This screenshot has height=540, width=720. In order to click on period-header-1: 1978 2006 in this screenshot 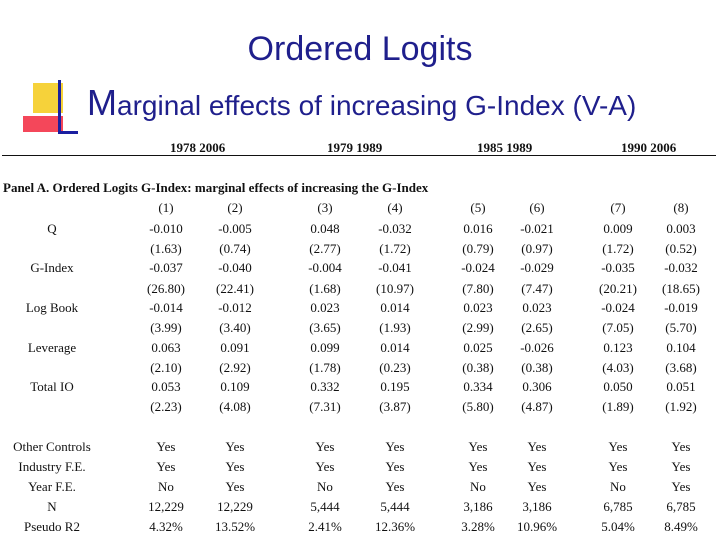, I will do `click(198, 147)`.